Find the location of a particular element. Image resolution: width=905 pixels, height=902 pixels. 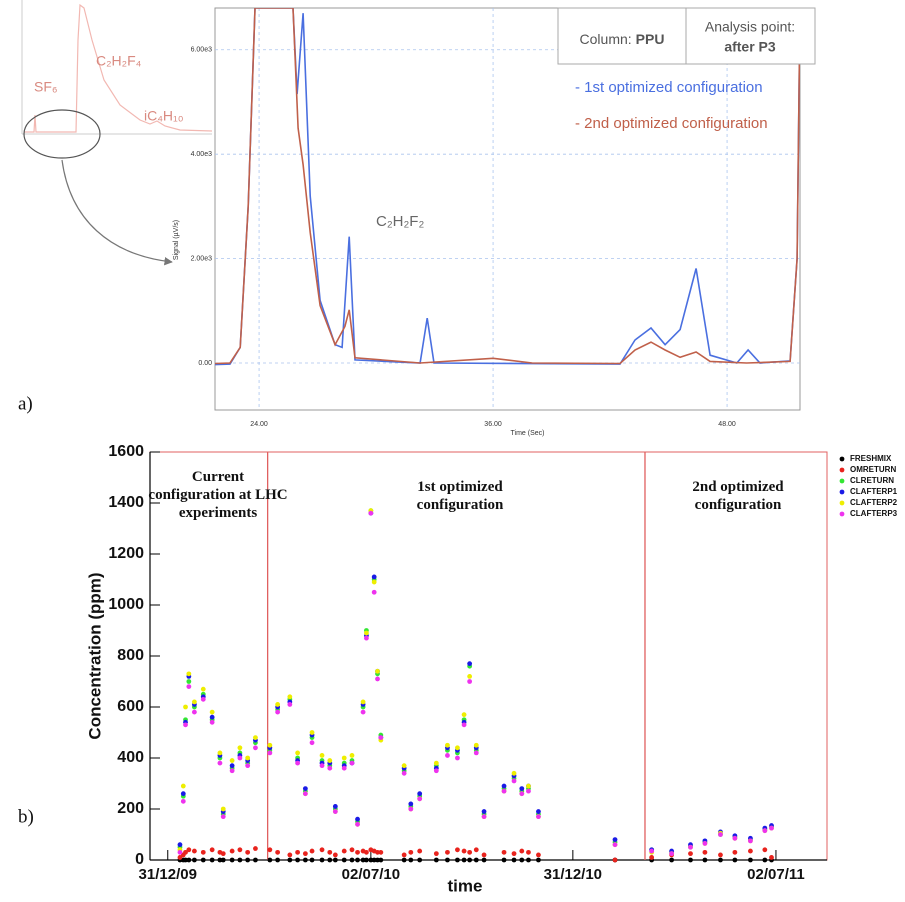

y-tick-label: 1600 is located at coordinates (126, 451).